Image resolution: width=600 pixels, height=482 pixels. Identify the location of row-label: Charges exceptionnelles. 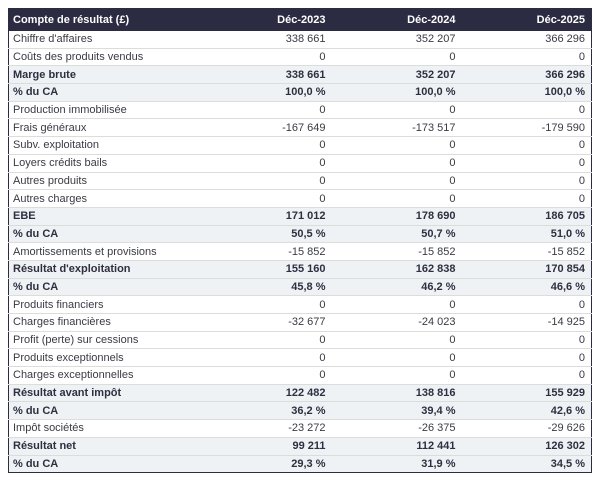
(105, 375).